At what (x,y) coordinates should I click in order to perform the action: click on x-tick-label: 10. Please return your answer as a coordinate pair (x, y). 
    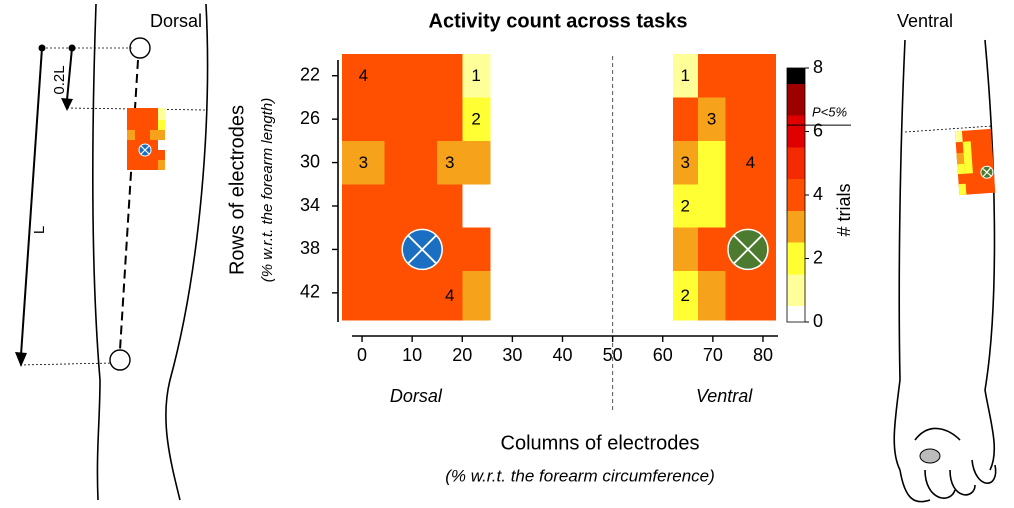
    Looking at the image, I should click on (412, 355).